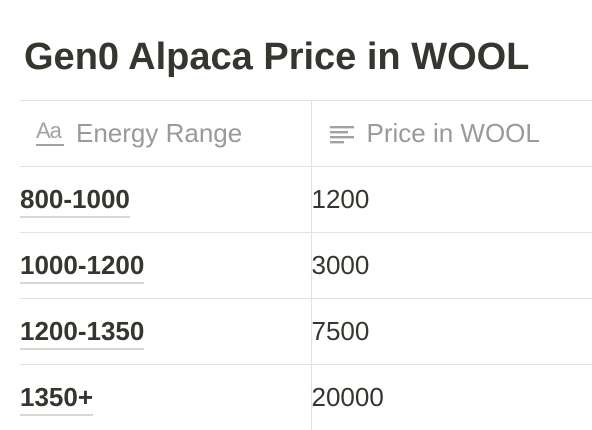 The width and height of the screenshot is (592, 430). I want to click on table-row: 800-1000 1200, so click(306, 200).